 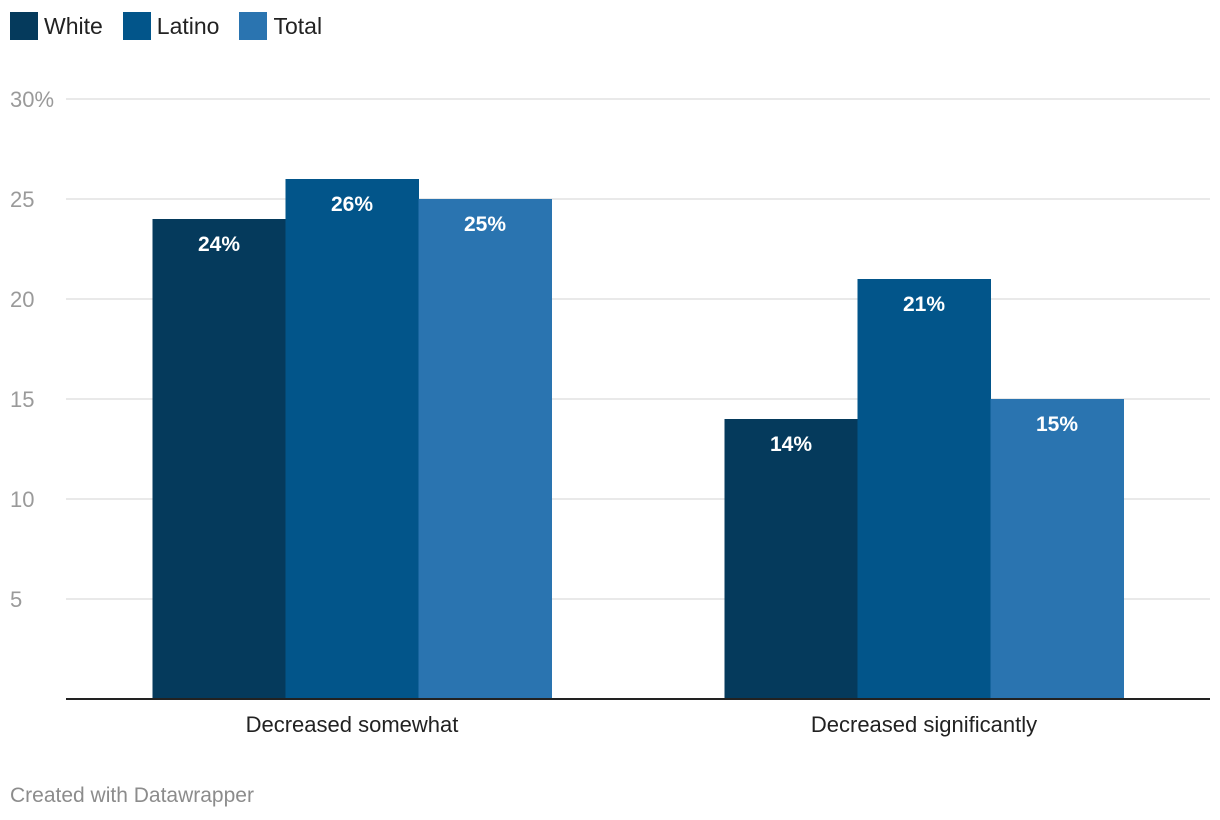 What do you see at coordinates (352, 204) in the screenshot?
I see `bar-value-label: 26%` at bounding box center [352, 204].